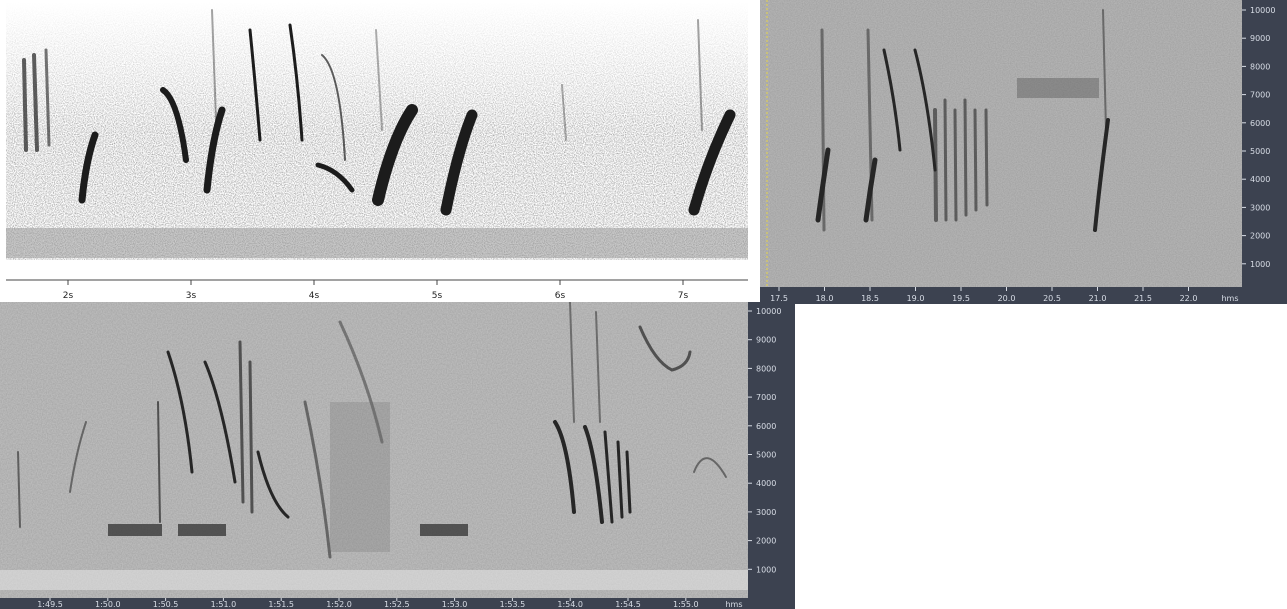 This screenshot has width=1287, height=609. I want to click on time-tick-label-b: 18.0, so click(825, 298).